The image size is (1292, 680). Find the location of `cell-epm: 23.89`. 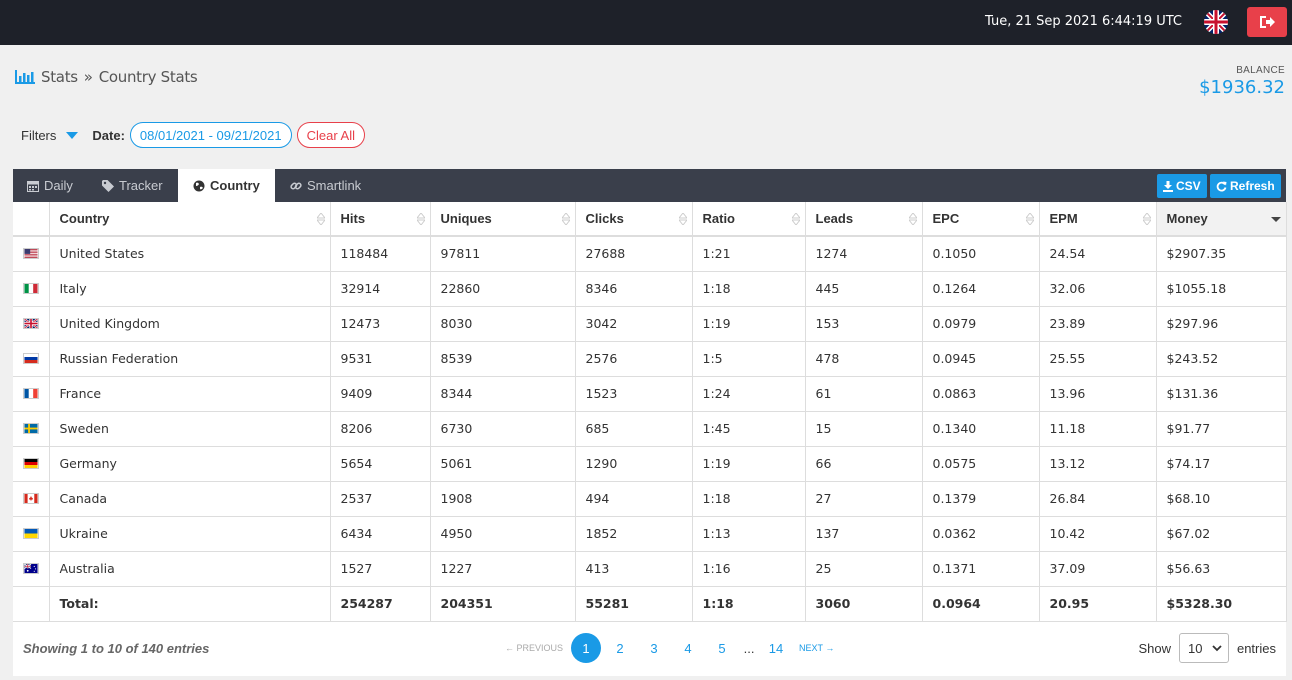

cell-epm: 23.89 is located at coordinates (1098, 324).